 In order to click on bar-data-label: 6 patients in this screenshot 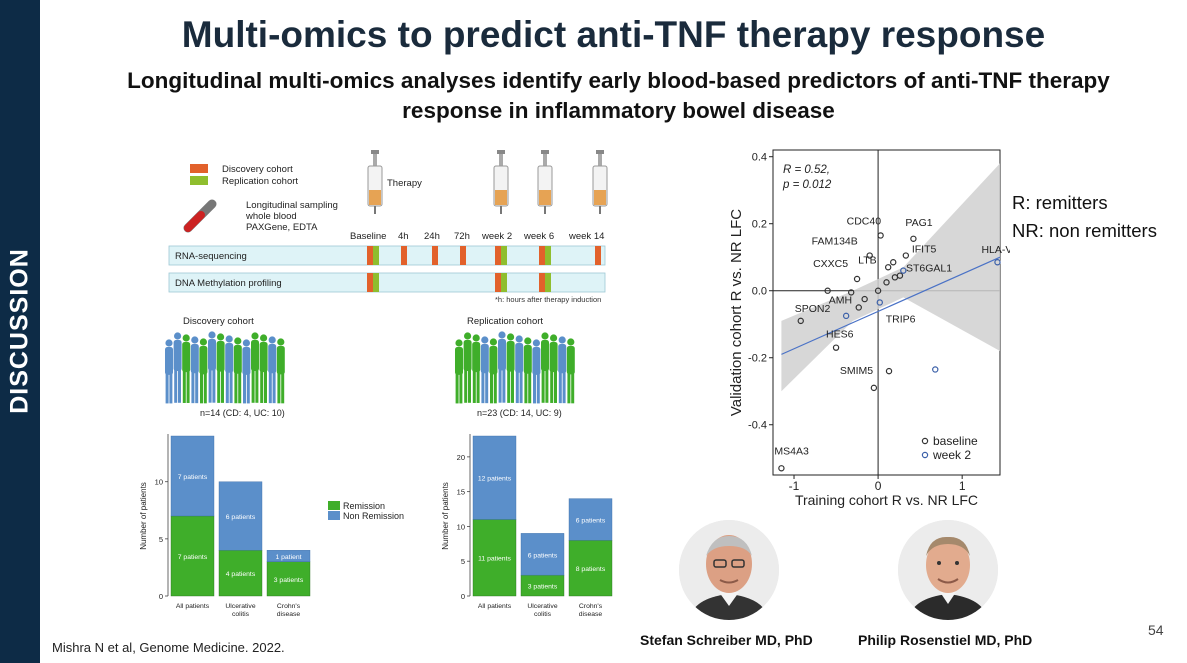, I will do `click(591, 520)`.